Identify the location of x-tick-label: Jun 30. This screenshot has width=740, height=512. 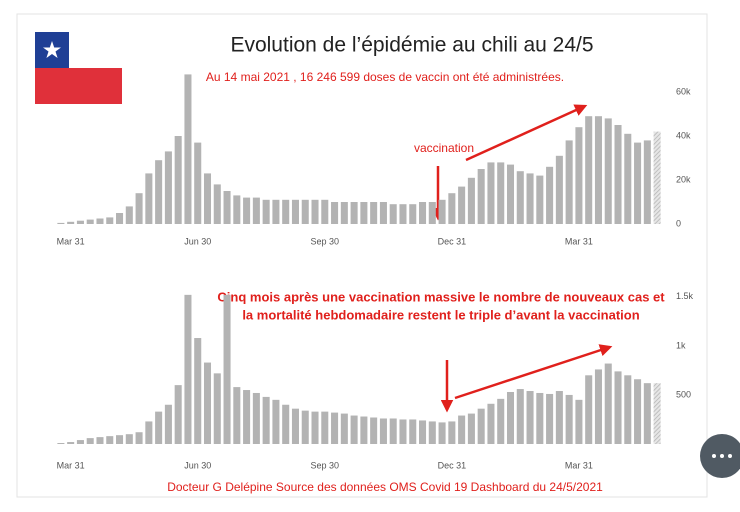
(197, 241).